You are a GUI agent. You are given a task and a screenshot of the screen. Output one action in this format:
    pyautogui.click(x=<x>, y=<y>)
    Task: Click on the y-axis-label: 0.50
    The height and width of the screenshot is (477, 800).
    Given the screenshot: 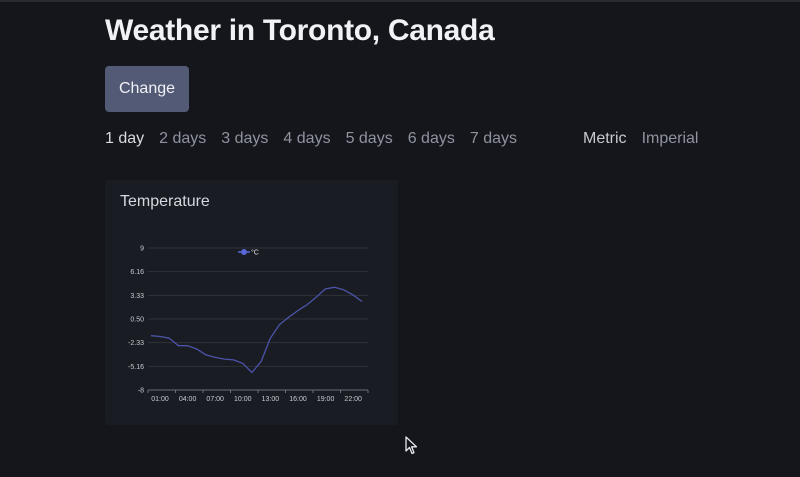 What is the action you would take?
    pyautogui.click(x=137, y=320)
    